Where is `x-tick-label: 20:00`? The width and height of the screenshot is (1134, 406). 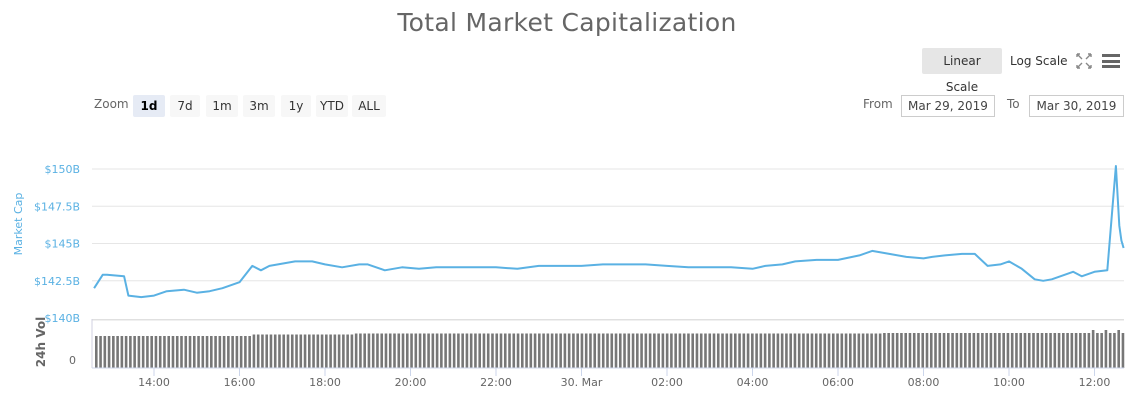
x-tick-label: 20:00 is located at coordinates (411, 382).